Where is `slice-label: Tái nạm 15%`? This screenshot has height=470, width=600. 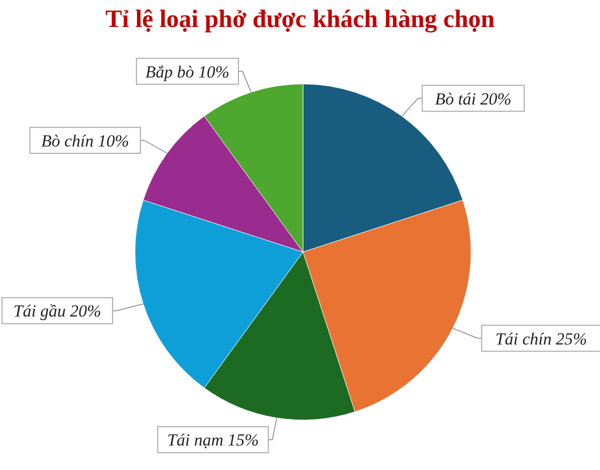
slice-label: Tái nạm 15% is located at coordinates (213, 440).